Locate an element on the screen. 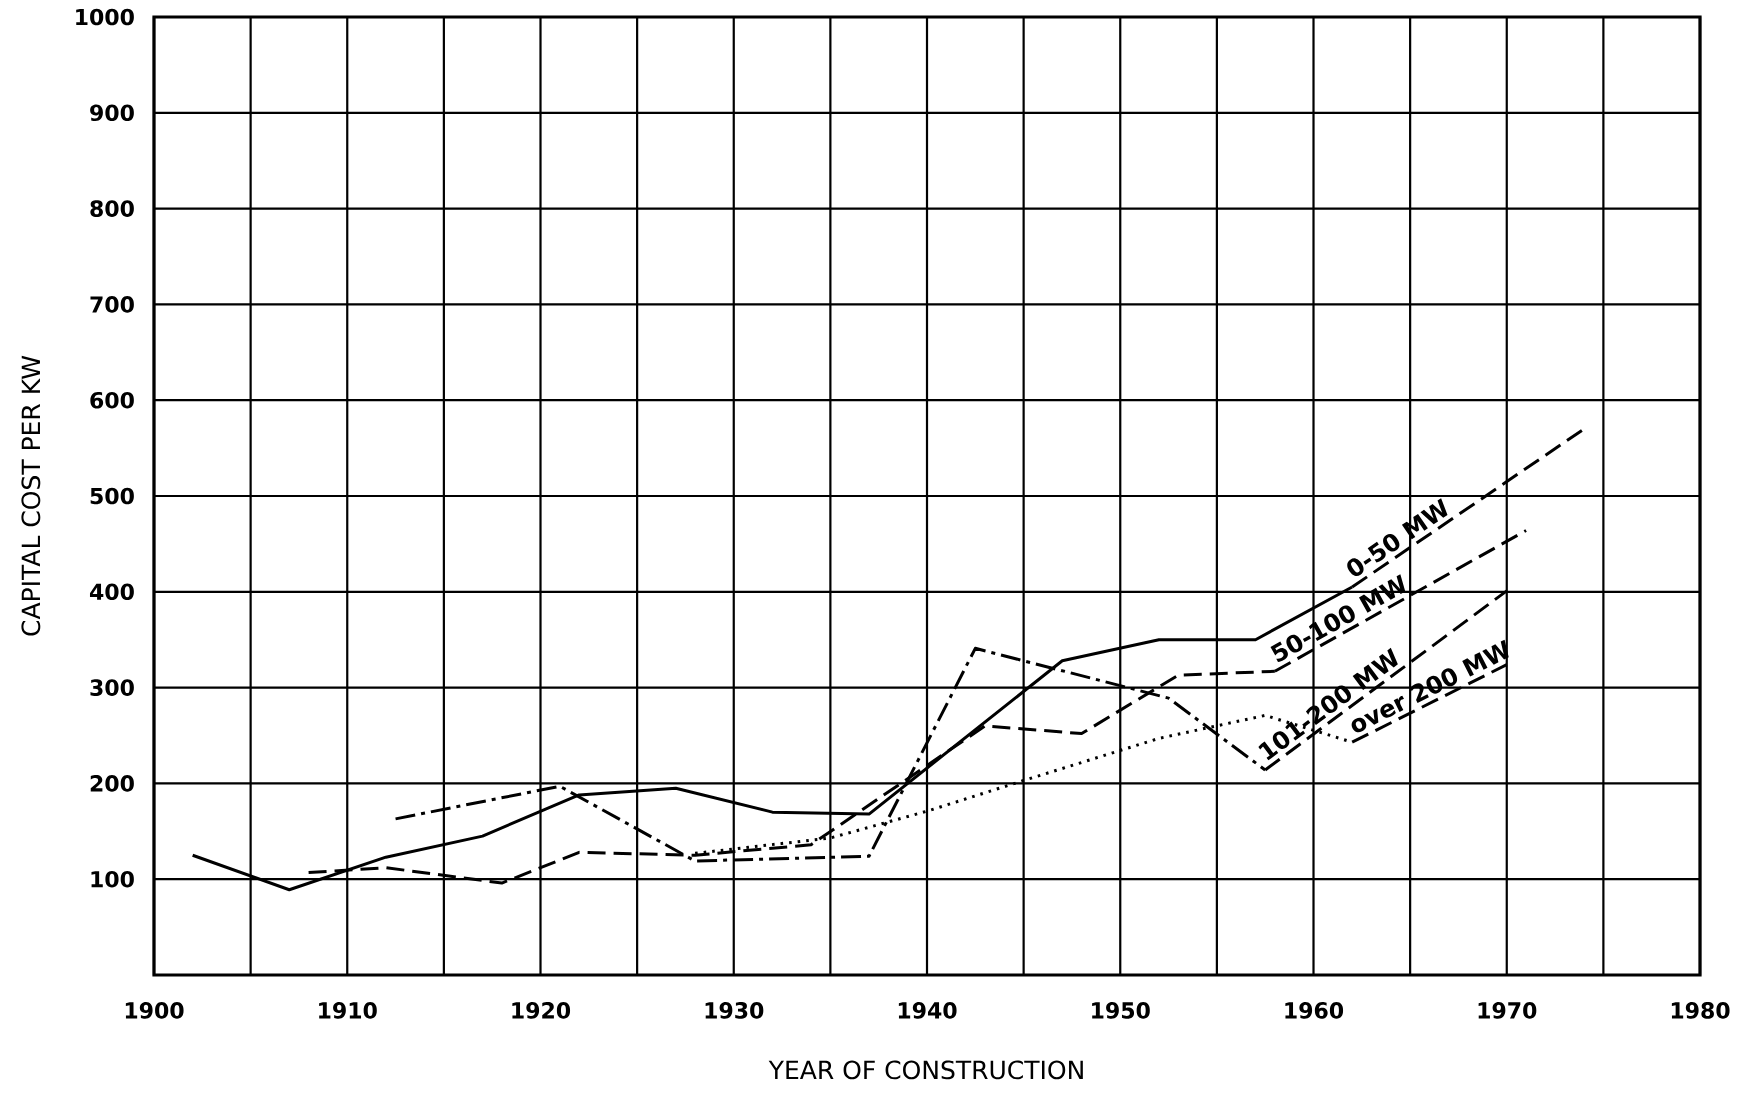 The height and width of the screenshot is (1094, 1758). y-tick-label: 200 is located at coordinates (112, 783).